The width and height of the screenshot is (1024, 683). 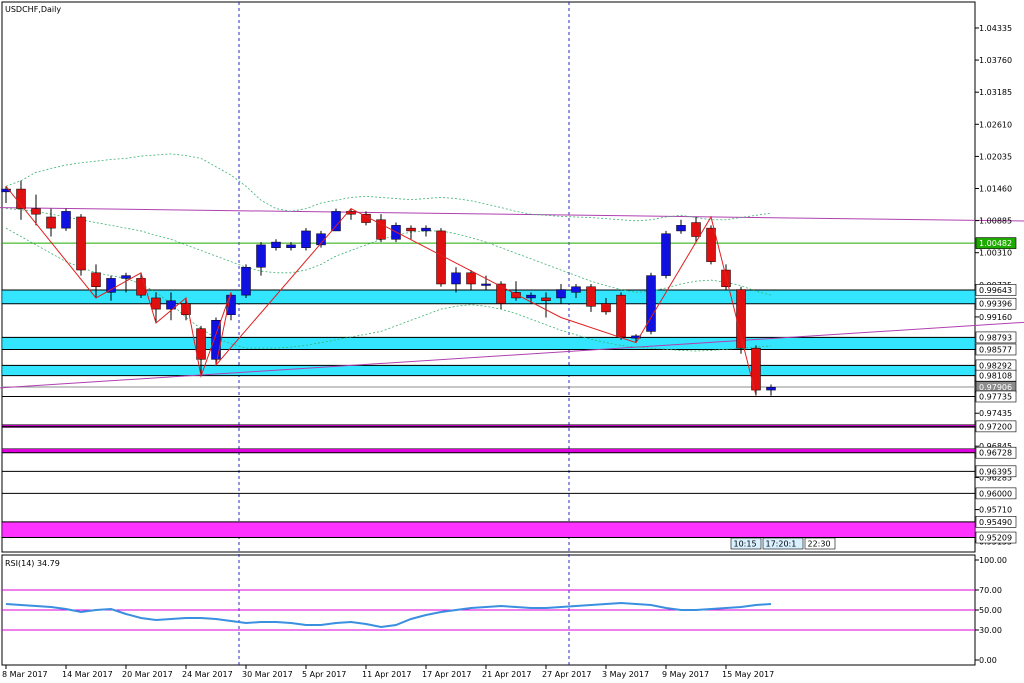 I want to click on rsi-line, so click(x=388, y=615).